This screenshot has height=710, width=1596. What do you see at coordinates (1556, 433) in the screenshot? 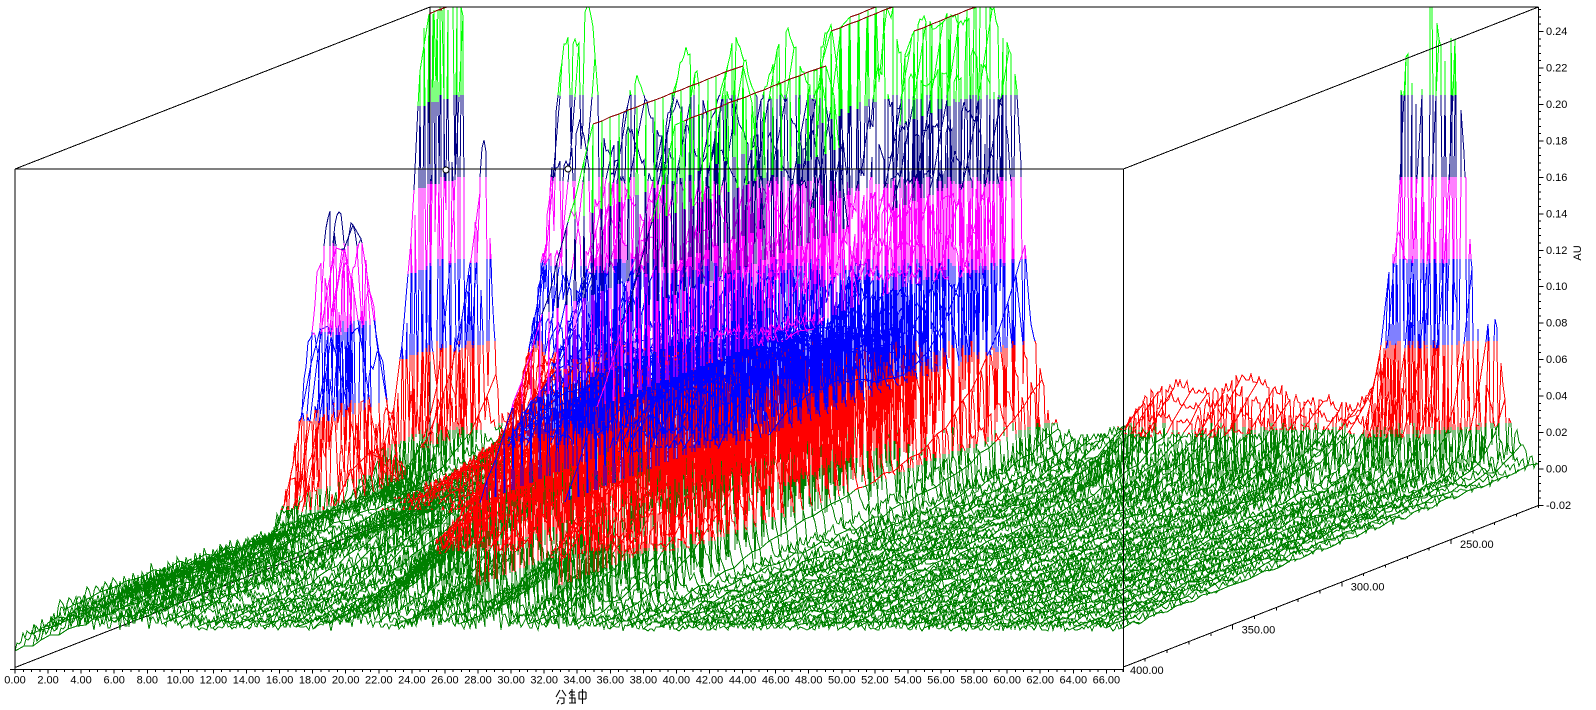
I see `svg-text: 0.02` at bounding box center [1556, 433].